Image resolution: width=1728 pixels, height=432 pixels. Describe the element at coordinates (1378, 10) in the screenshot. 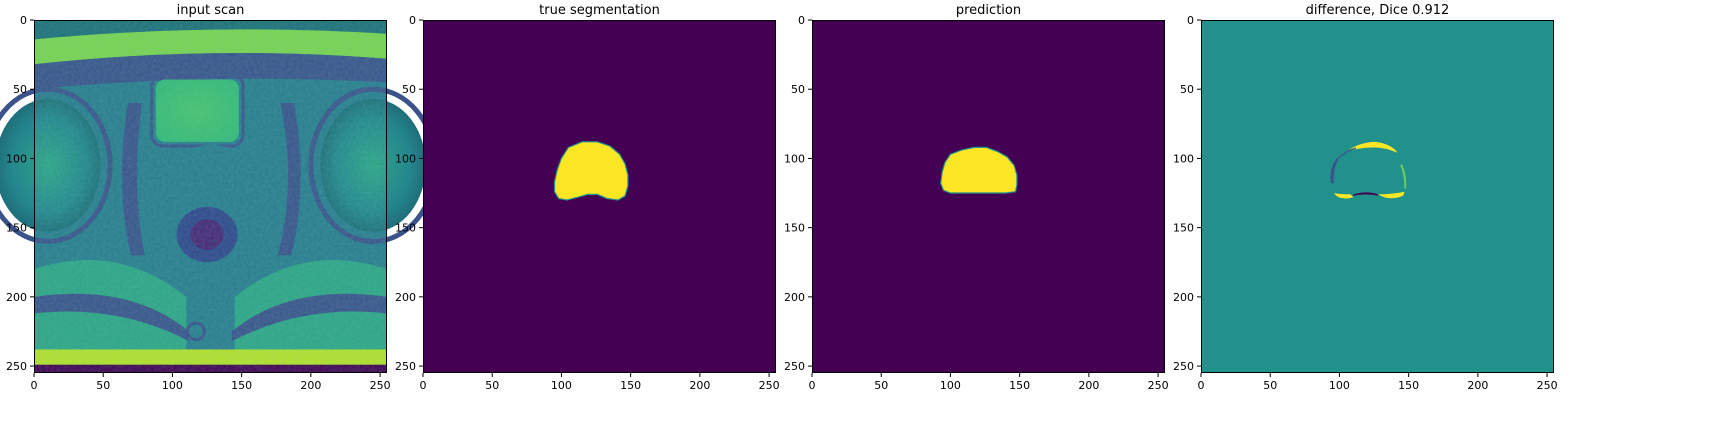

I see `panel-title: difference, Dice 0.912` at that location.